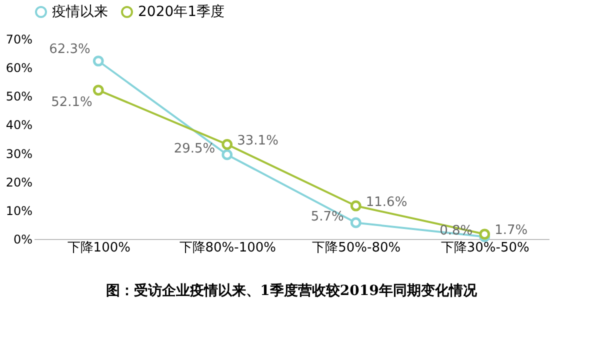  I want to click on text: 图：受访企业疫情以来、1季度营收较2019年同期变化情况, so click(292, 290).